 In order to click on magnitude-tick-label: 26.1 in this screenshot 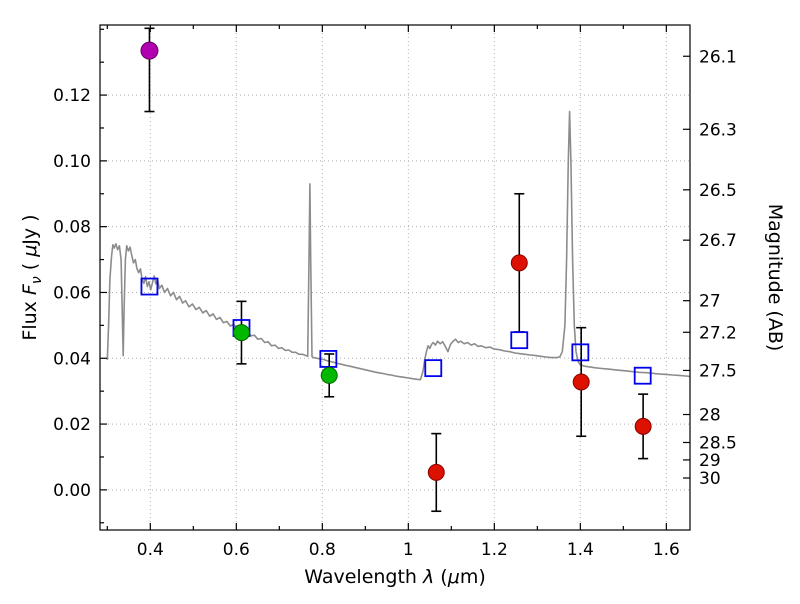, I will do `click(718, 57)`.